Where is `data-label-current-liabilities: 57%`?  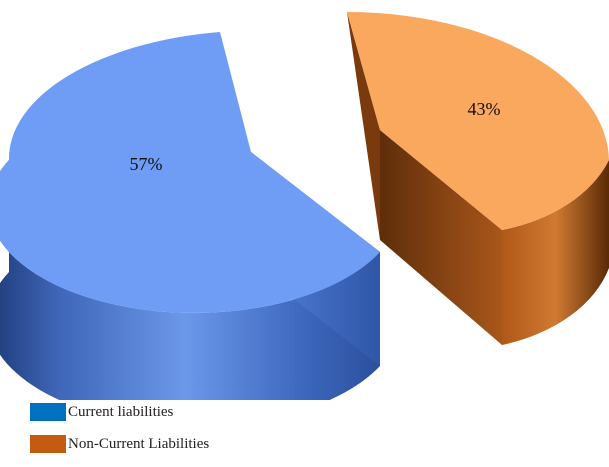
data-label-current-liabilities: 57% is located at coordinates (146, 164).